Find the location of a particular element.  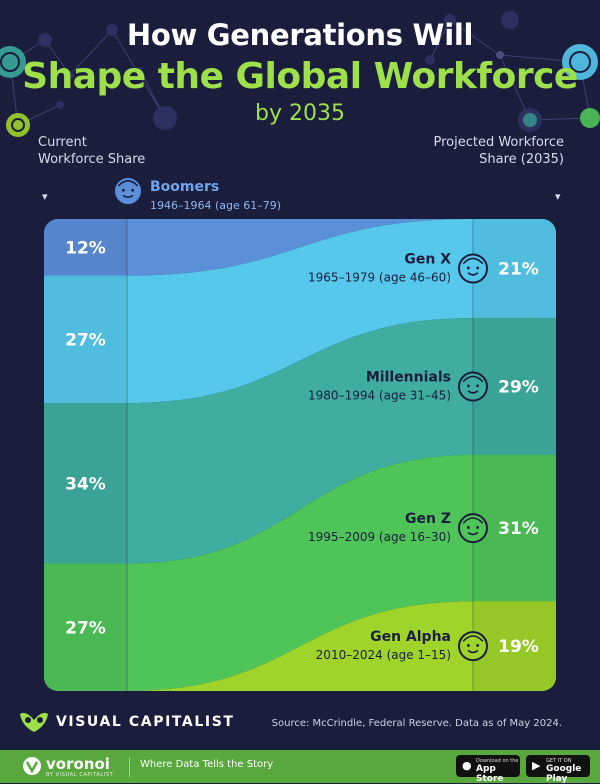

tagline: Where Data Tells the Story is located at coordinates (207, 764).